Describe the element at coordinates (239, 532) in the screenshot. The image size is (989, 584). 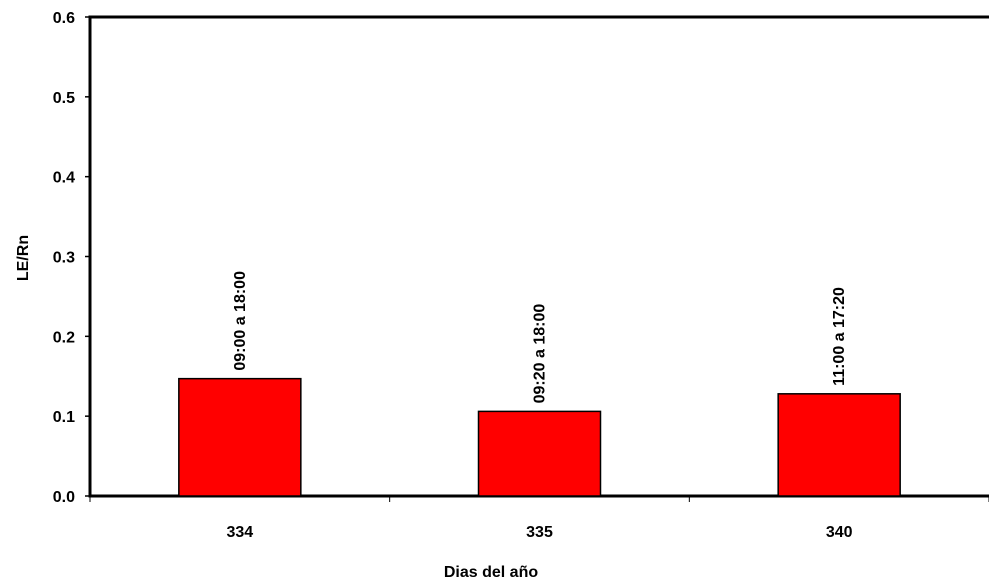
I see `x-tick-label: 334` at that location.